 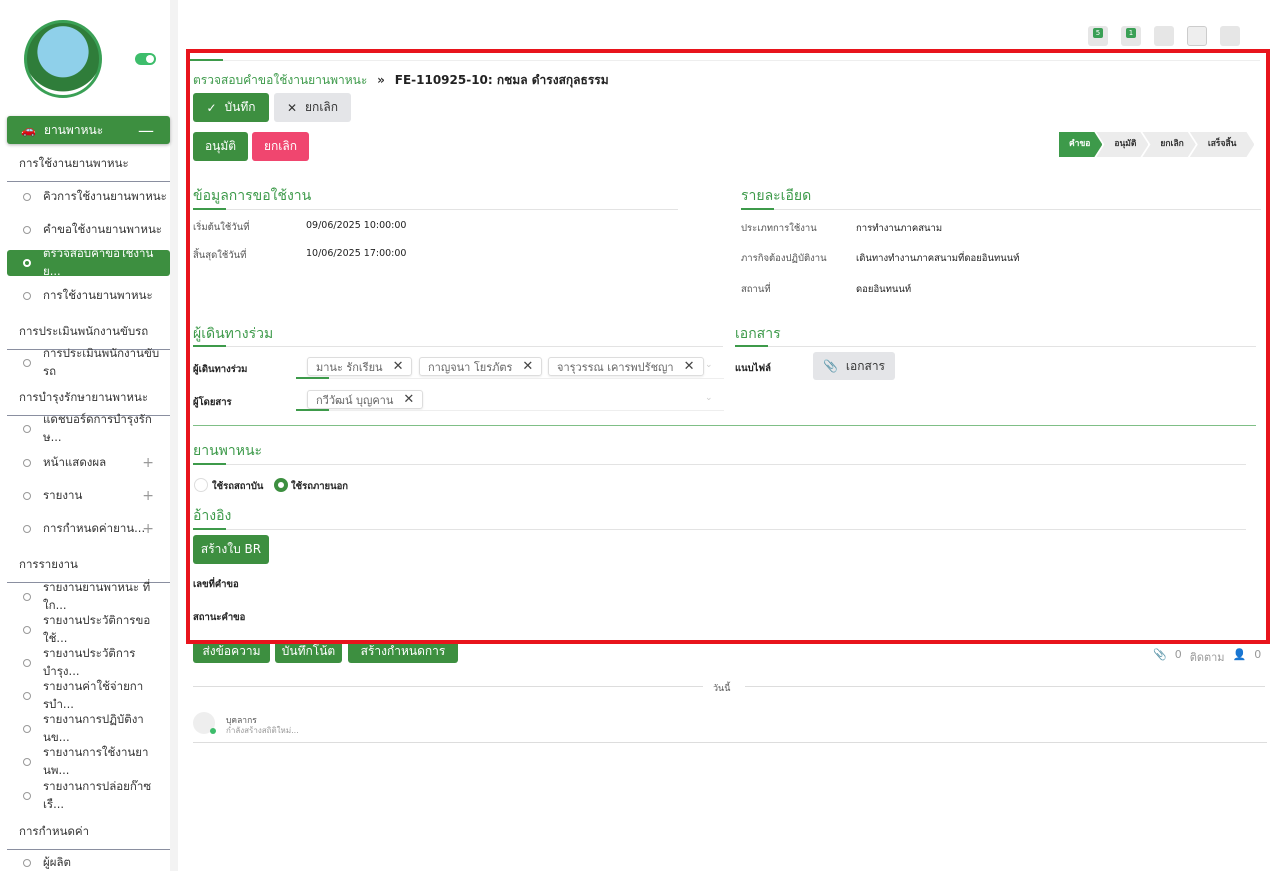 What do you see at coordinates (88, 529) in the screenshot?
I see `sidebar-item: การกำหนดค่ายาน... +` at bounding box center [88, 529].